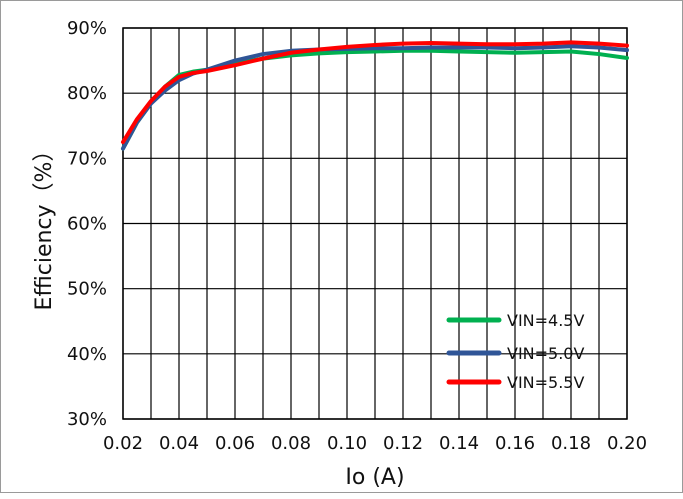 This screenshot has height=499, width=683. I want to click on y-axis-title: Efficiency（%）, so click(44, 225).